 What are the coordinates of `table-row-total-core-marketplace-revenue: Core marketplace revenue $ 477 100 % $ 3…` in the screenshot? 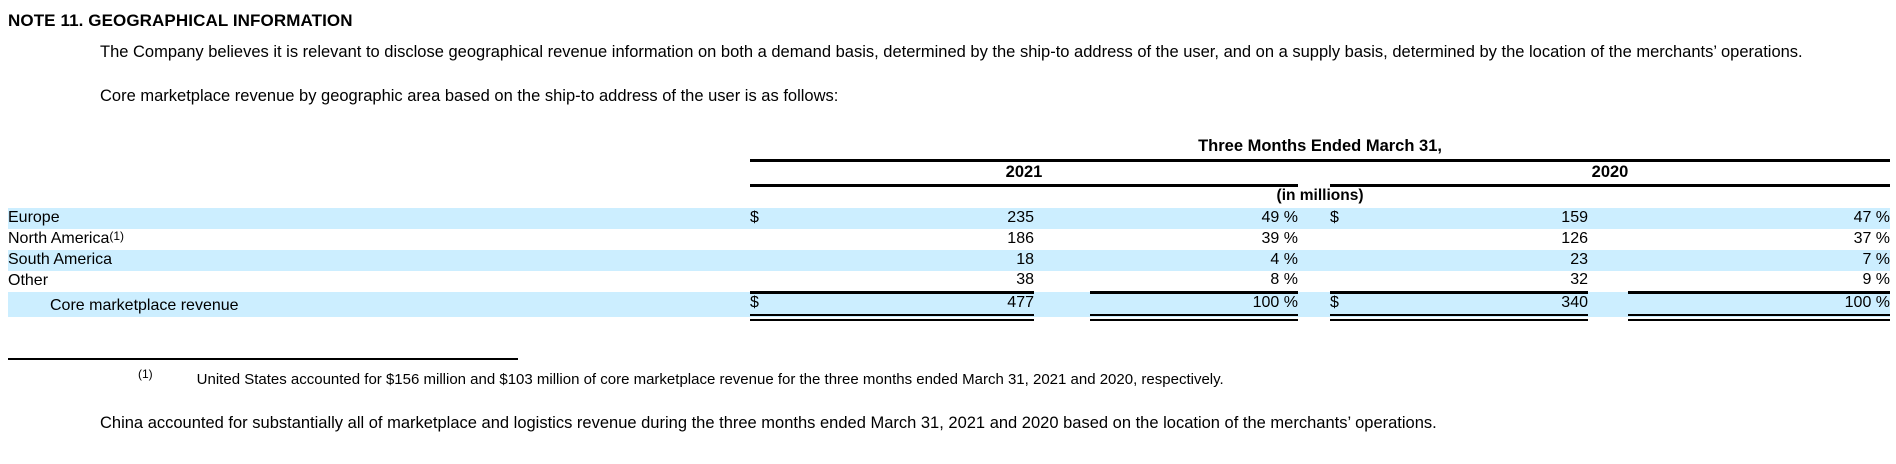 It's located at (949, 305).